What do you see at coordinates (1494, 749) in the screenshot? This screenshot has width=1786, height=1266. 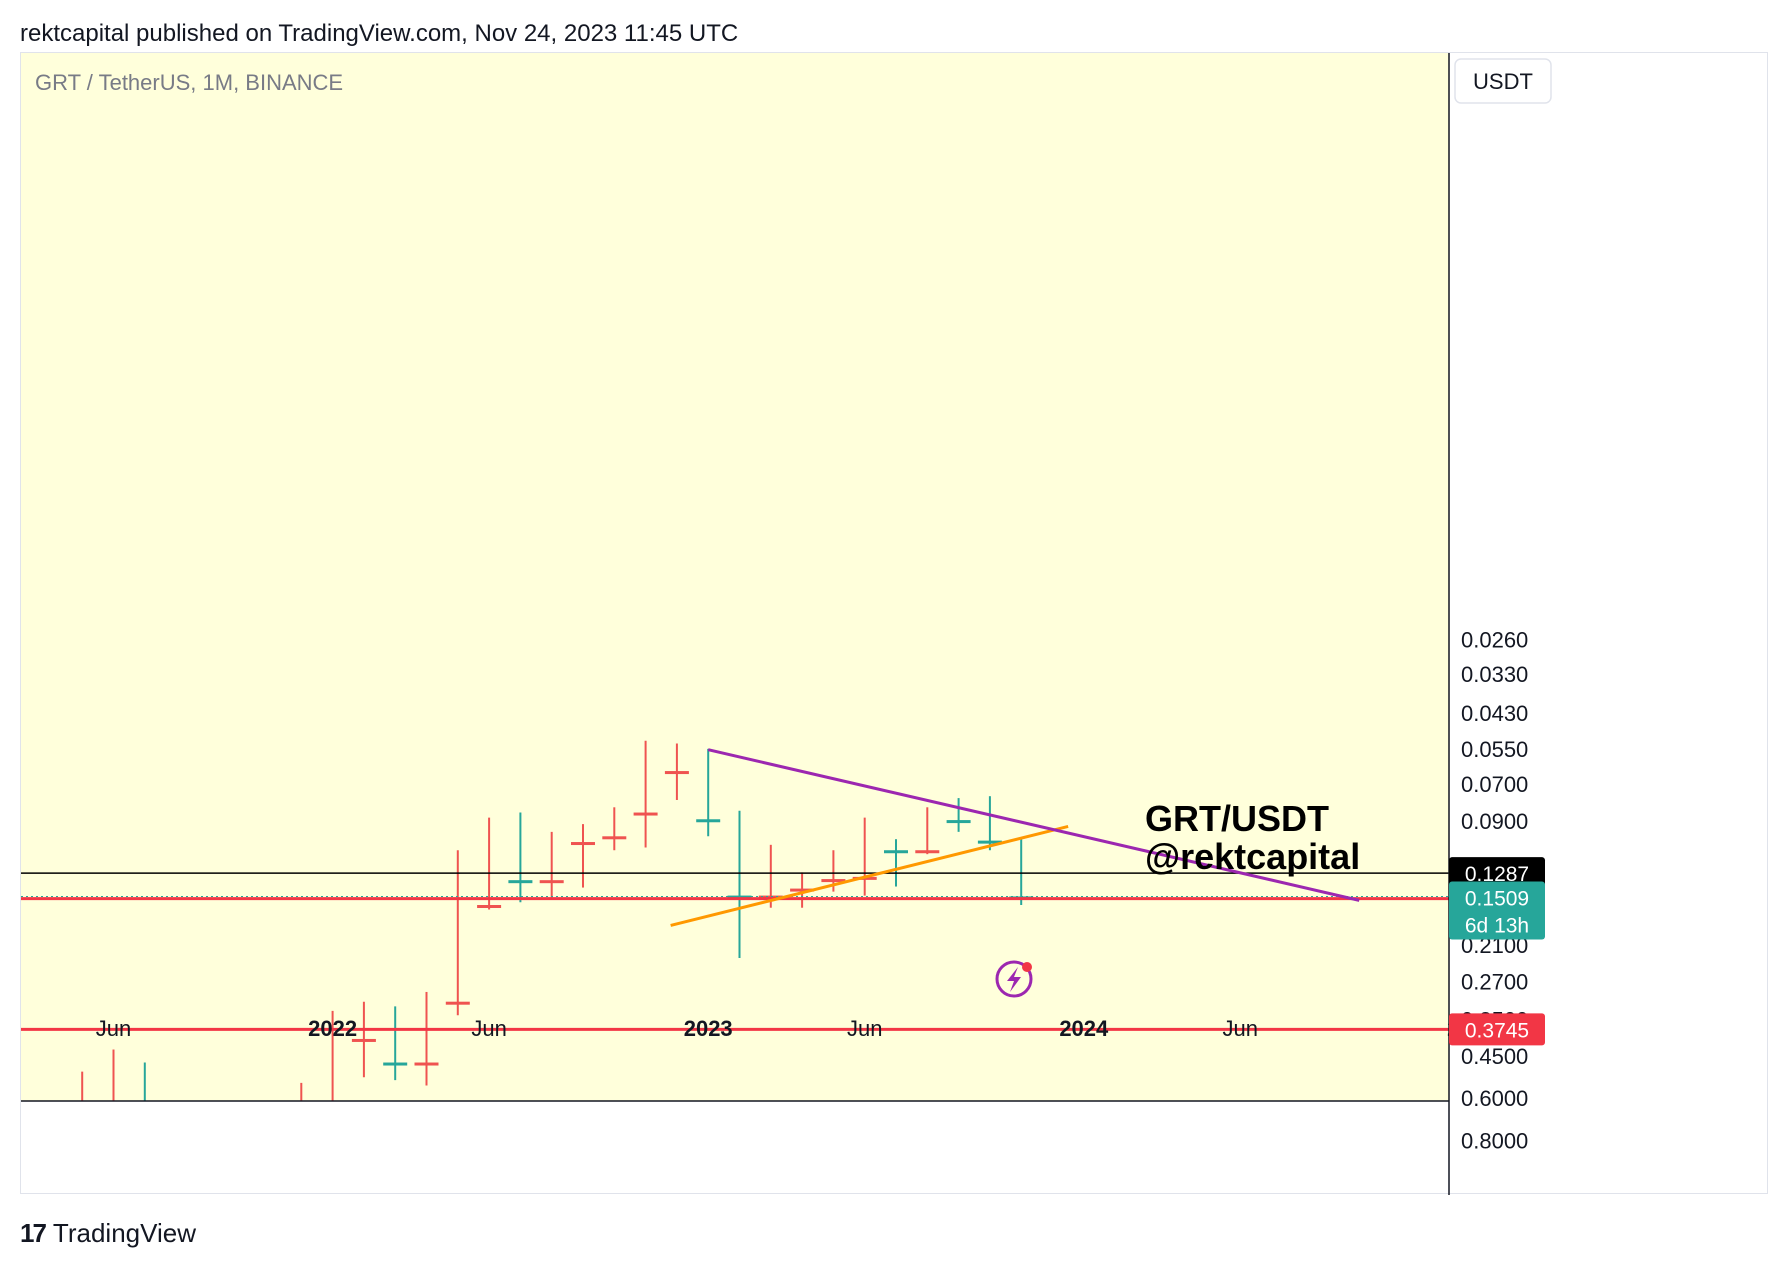 I see `y-tick-8: 0.0550` at bounding box center [1494, 749].